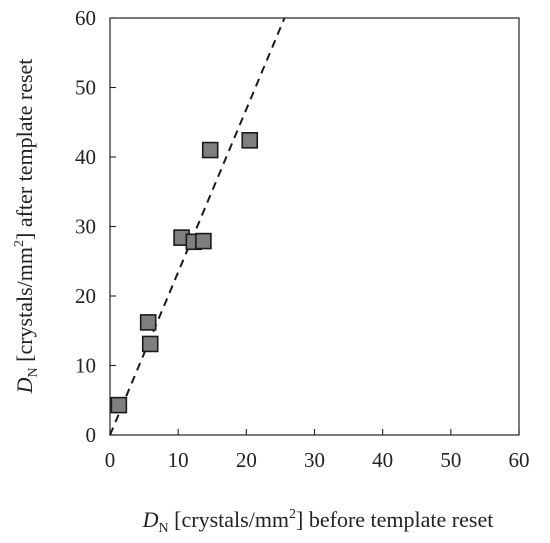 This screenshot has width=550, height=543. What do you see at coordinates (85, 88) in the screenshot?
I see `y-tick-label: 50` at bounding box center [85, 88].